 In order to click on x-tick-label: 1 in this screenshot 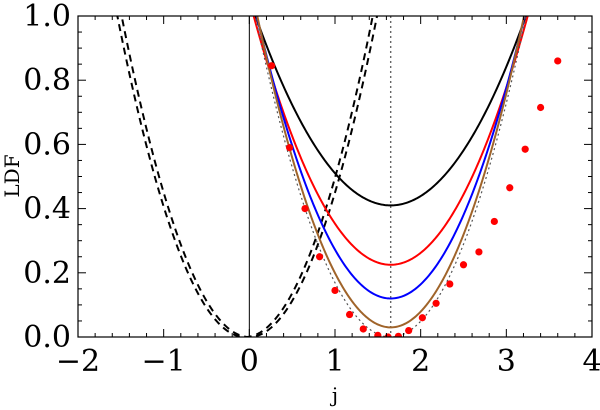, I will do `click(334, 361)`.